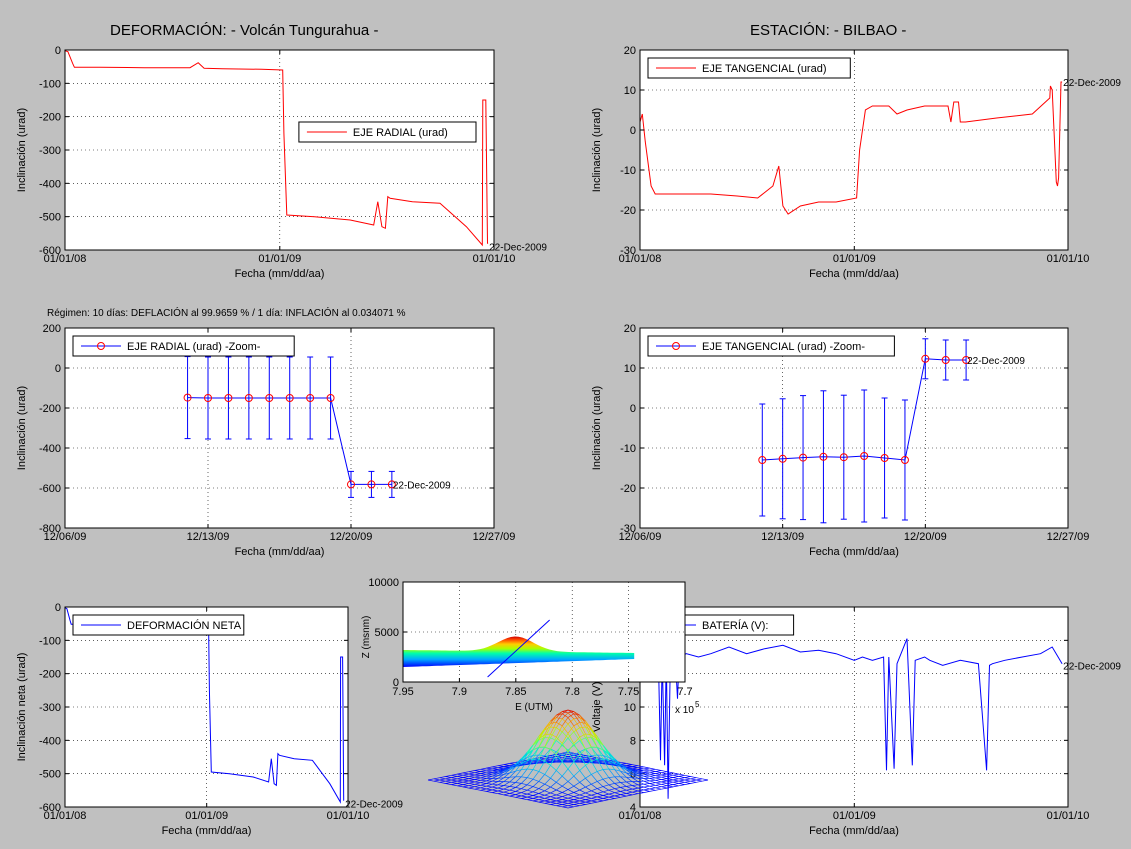 The height and width of the screenshot is (849, 1131). What do you see at coordinates (50, 675) in the screenshot?
I see `net-ytick-label: -200` at bounding box center [50, 675].